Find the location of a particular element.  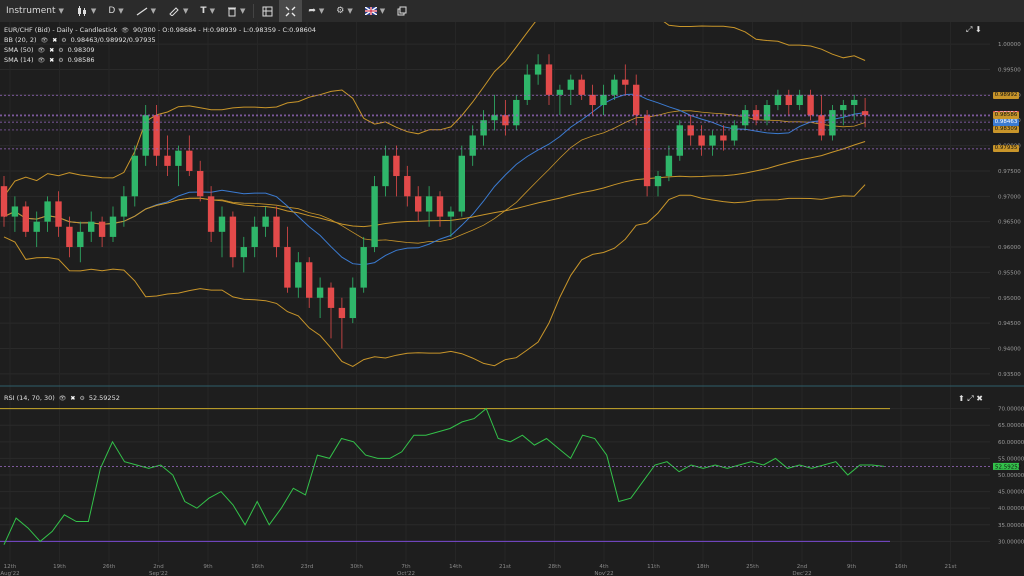

crosshair-icon is located at coordinates (290, 11).